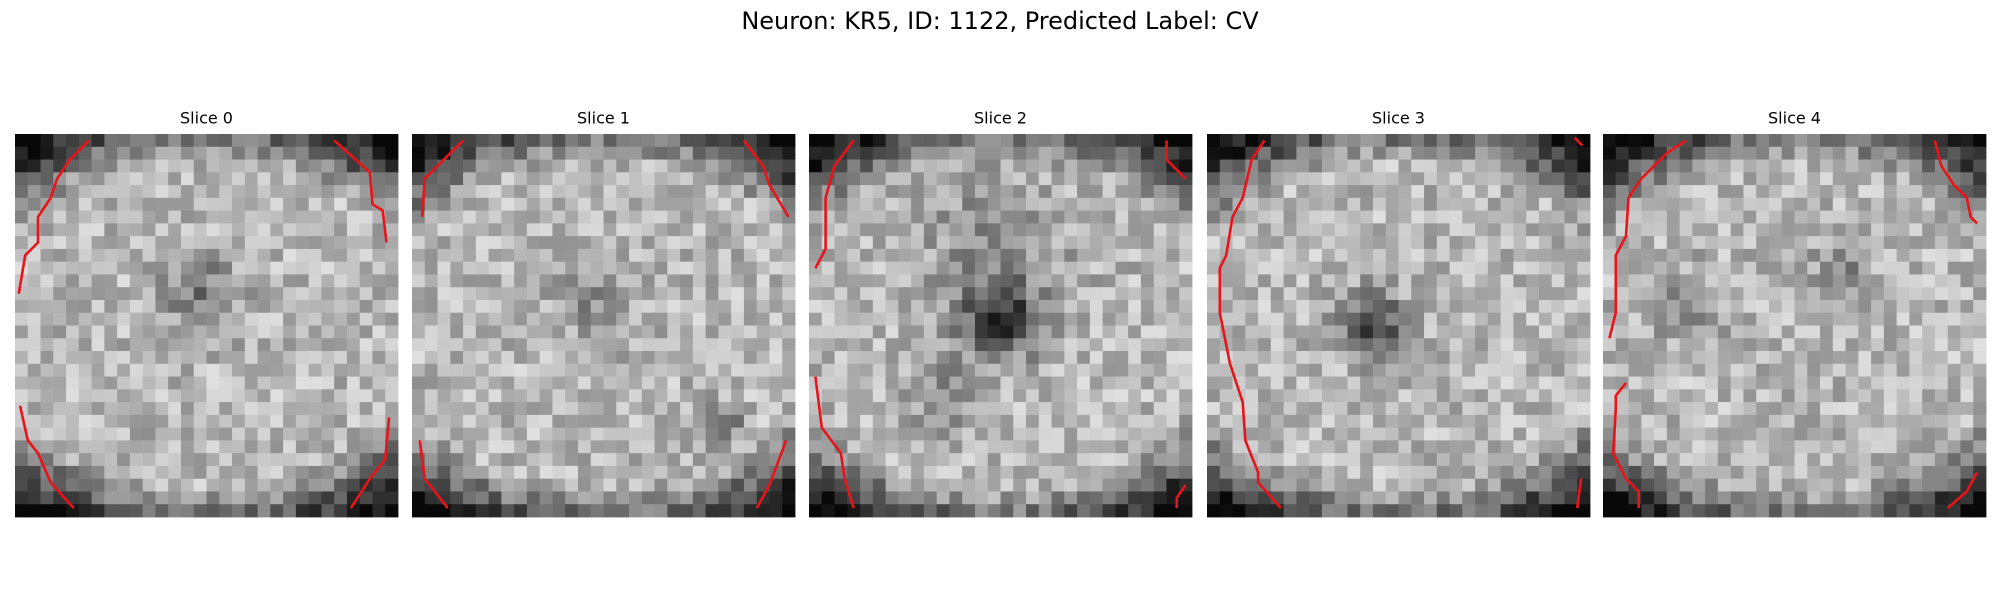 This screenshot has width=2000, height=600. Describe the element at coordinates (603, 118) in the screenshot. I see `slice-title: Slice 1` at that location.